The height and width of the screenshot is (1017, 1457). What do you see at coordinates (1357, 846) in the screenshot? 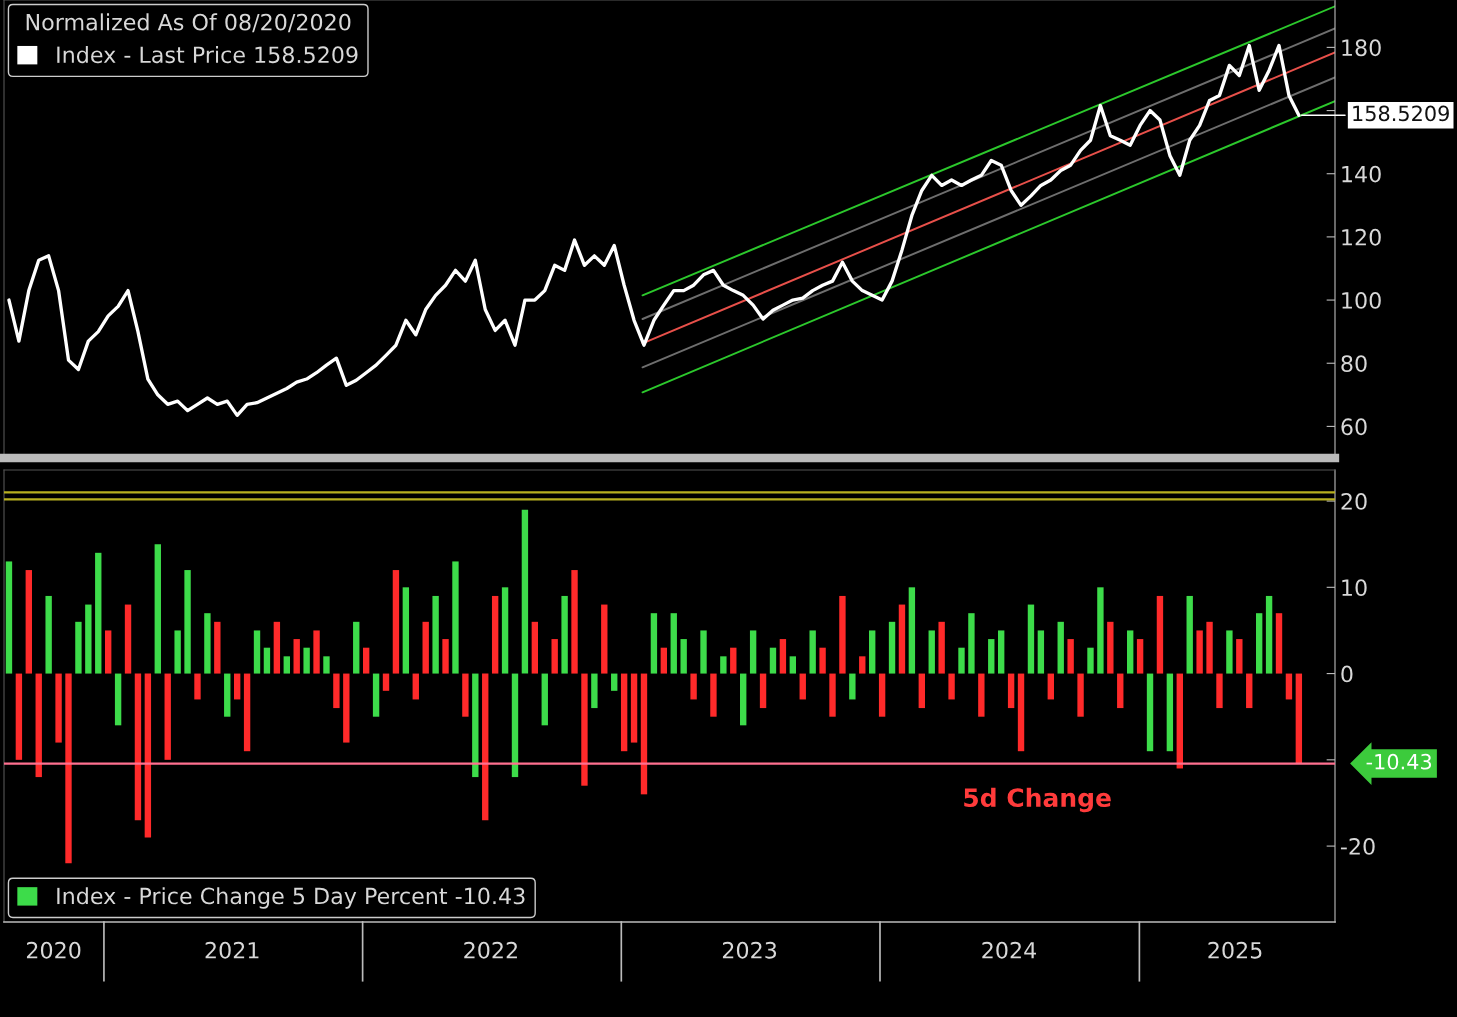
I see `y-tick-label: -20` at bounding box center [1357, 846].